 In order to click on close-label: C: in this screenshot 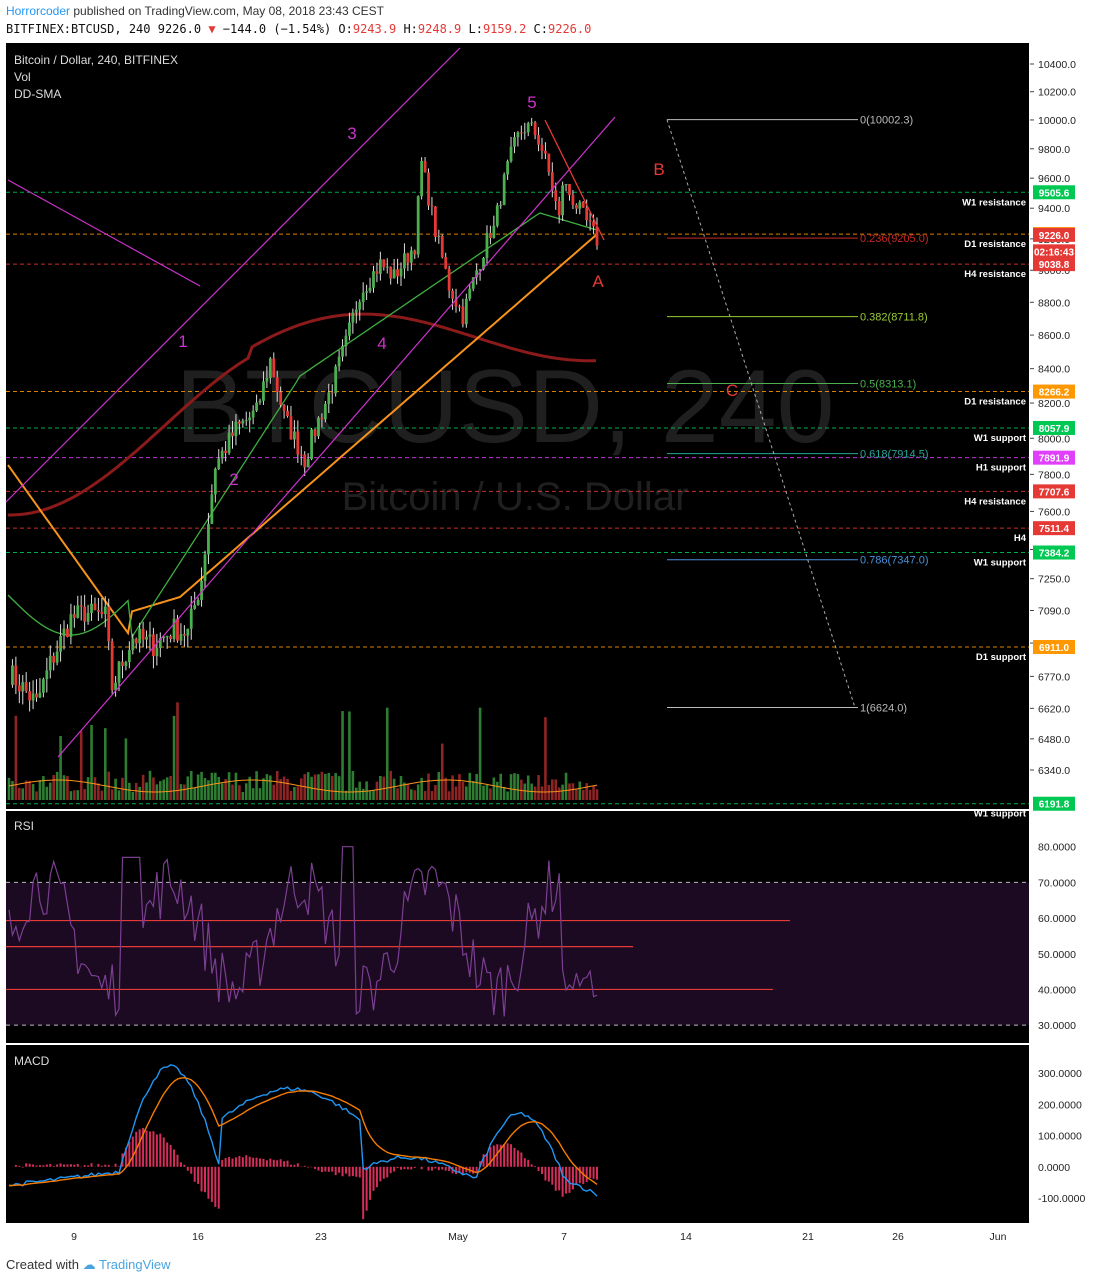, I will do `click(540, 29)`.